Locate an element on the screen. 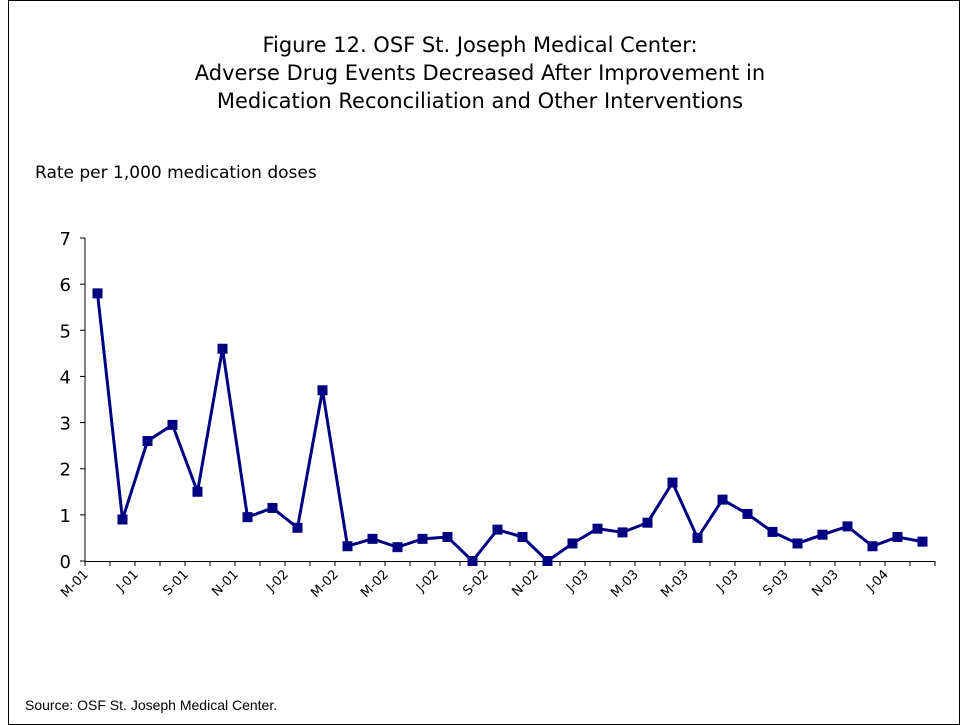  x-tick-label: S-03 is located at coordinates (775, 582).